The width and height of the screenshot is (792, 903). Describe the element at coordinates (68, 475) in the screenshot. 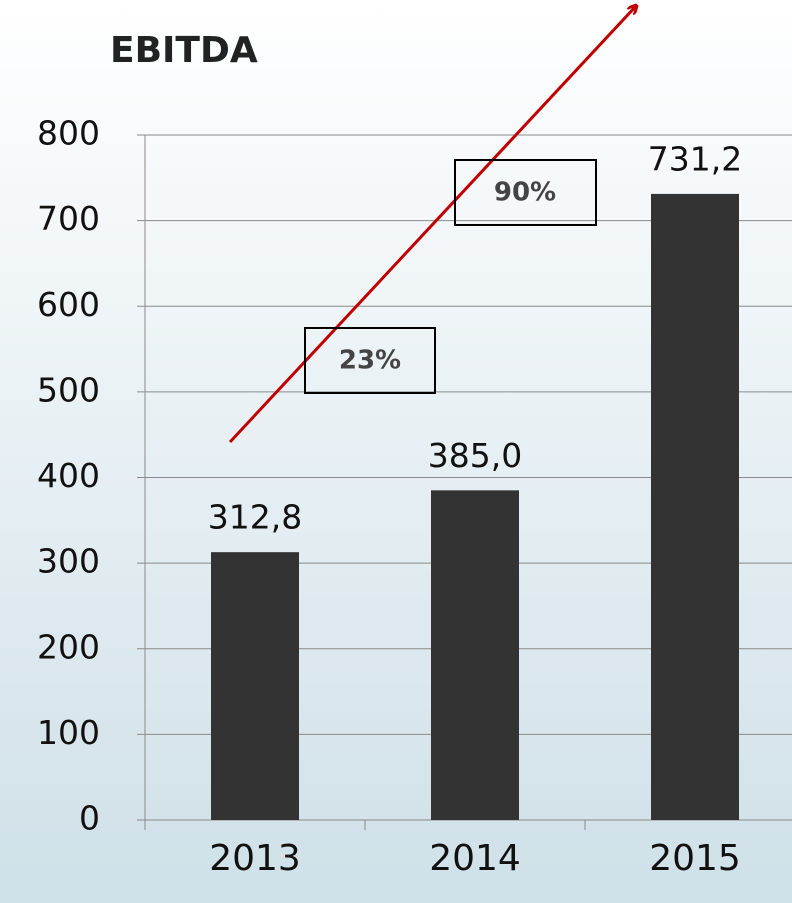

I see `y-tick-label: 400` at that location.